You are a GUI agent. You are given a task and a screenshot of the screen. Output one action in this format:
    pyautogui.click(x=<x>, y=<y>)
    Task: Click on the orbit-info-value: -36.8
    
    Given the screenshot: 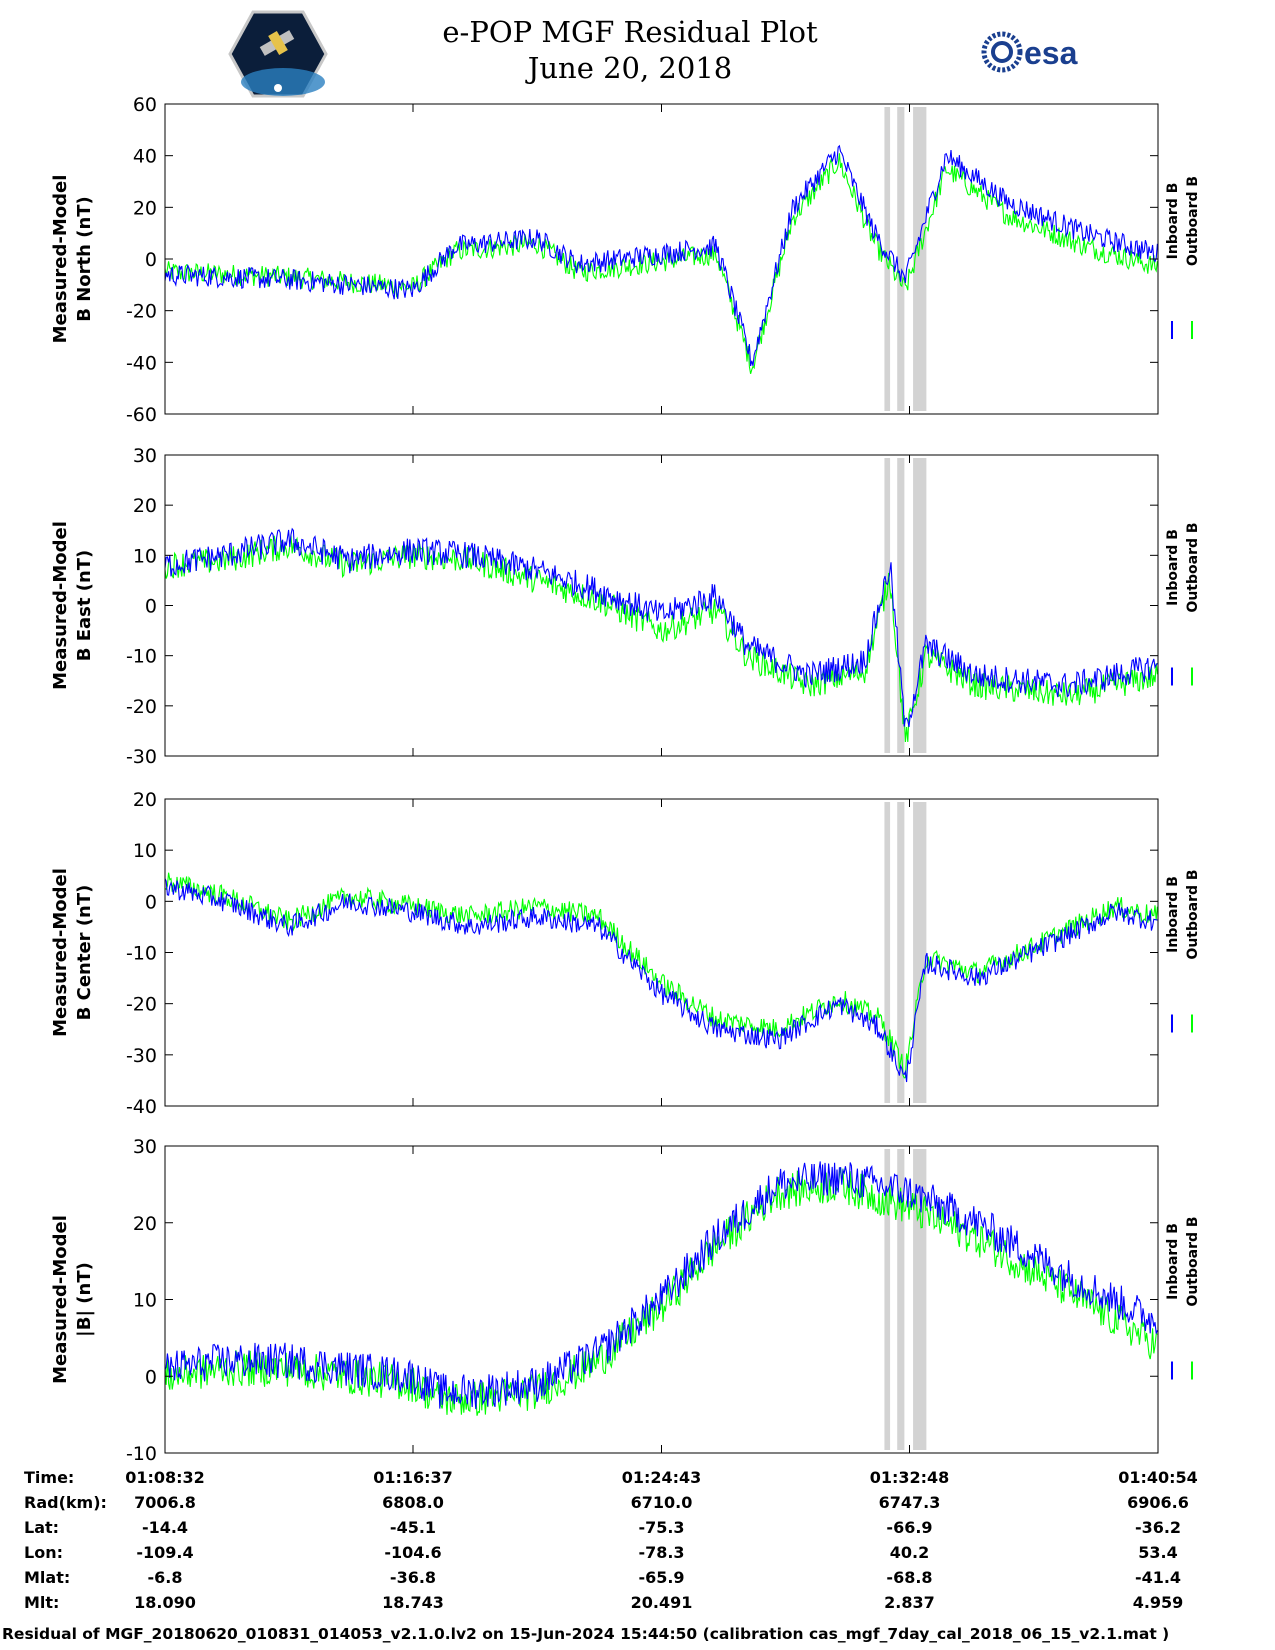 What is the action you would take?
    pyautogui.click(x=413, y=1577)
    